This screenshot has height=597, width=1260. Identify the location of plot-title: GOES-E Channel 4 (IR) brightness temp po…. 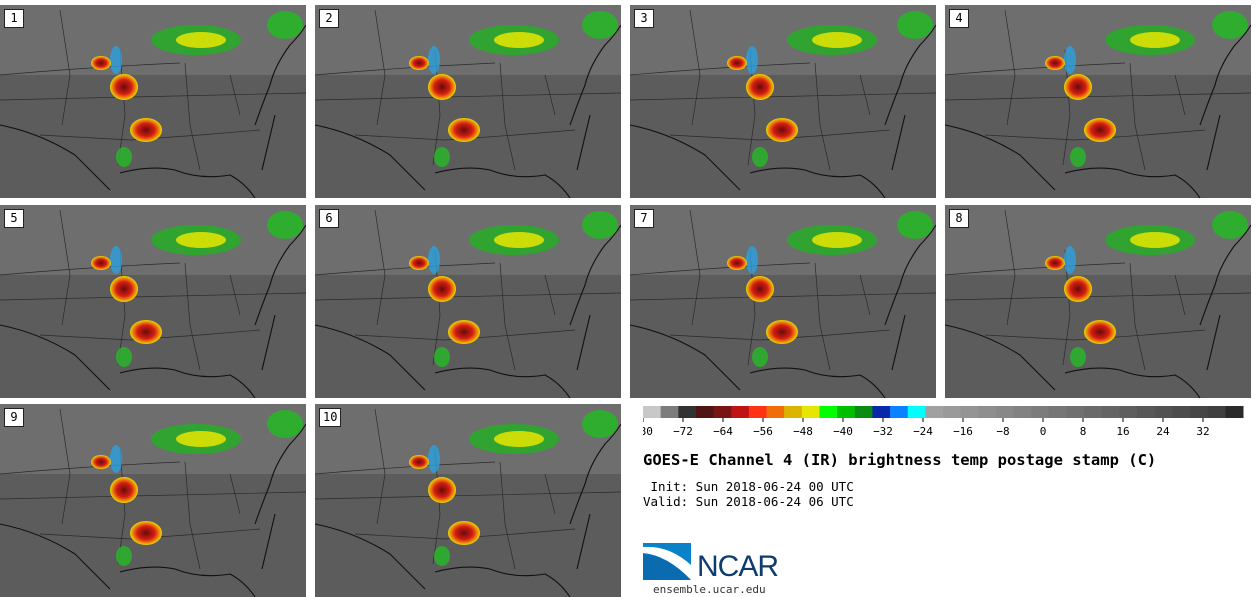
(900, 460).